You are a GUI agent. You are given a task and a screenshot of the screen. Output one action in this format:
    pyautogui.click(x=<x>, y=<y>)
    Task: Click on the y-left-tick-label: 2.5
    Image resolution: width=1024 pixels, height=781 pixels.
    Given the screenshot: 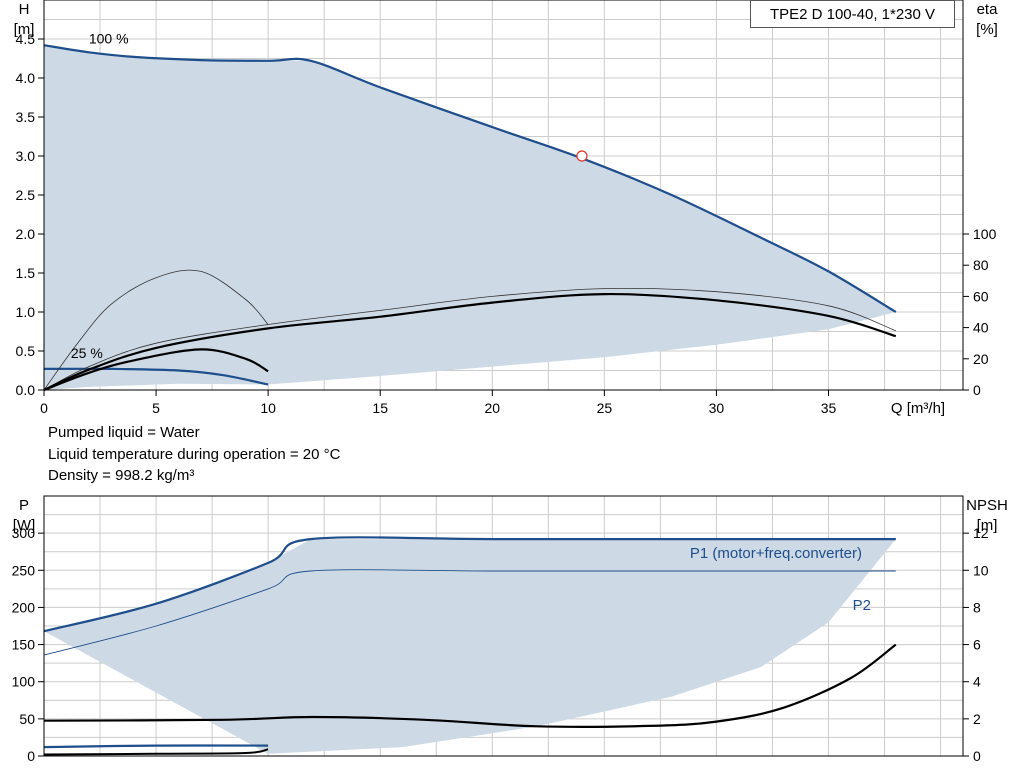 What is the action you would take?
    pyautogui.click(x=26, y=195)
    